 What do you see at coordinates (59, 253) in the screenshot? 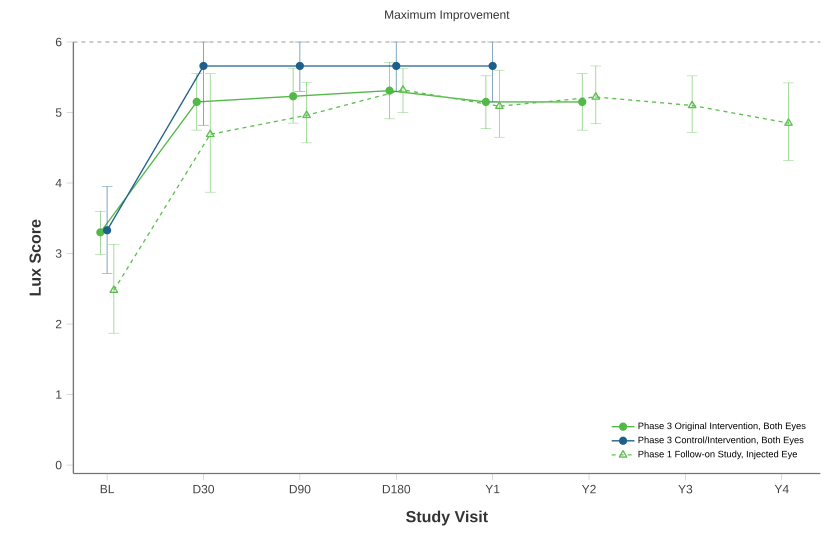
I see `y-tick-label: 3` at bounding box center [59, 253].